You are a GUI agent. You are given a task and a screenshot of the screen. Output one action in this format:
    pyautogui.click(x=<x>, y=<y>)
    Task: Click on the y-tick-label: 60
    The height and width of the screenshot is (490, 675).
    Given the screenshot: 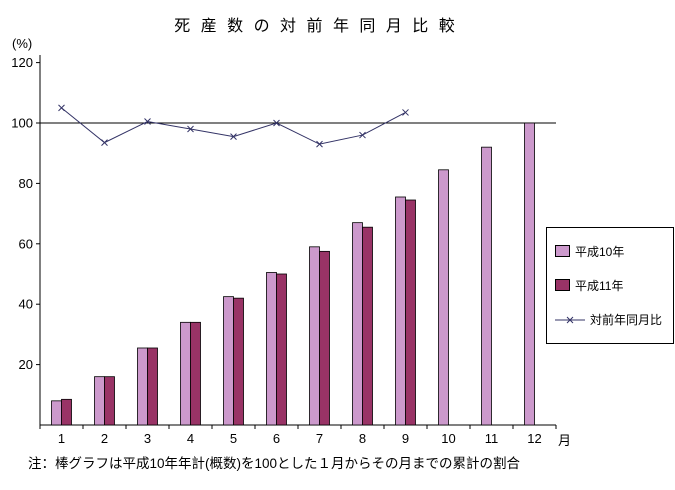 What is the action you would take?
    pyautogui.click(x=26, y=243)
    